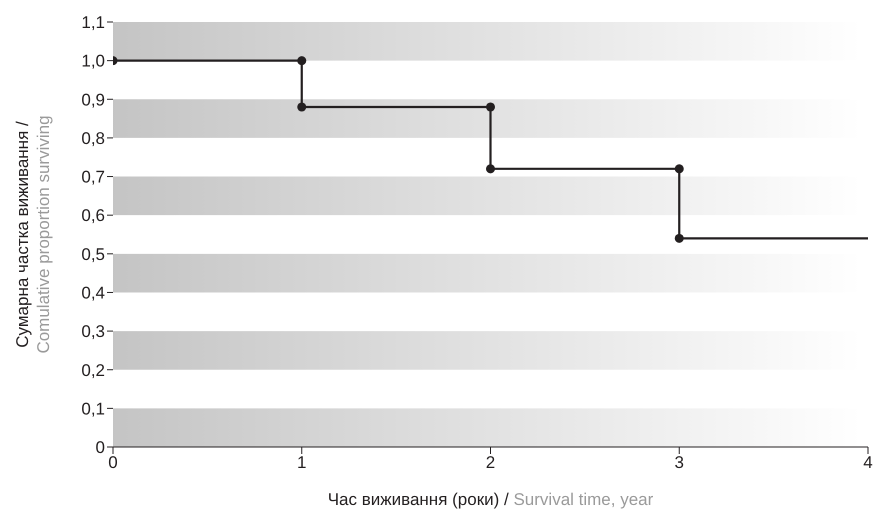 Image resolution: width=875 pixels, height=519 pixels. I want to click on y-tick-label: 0,2, so click(93, 370).